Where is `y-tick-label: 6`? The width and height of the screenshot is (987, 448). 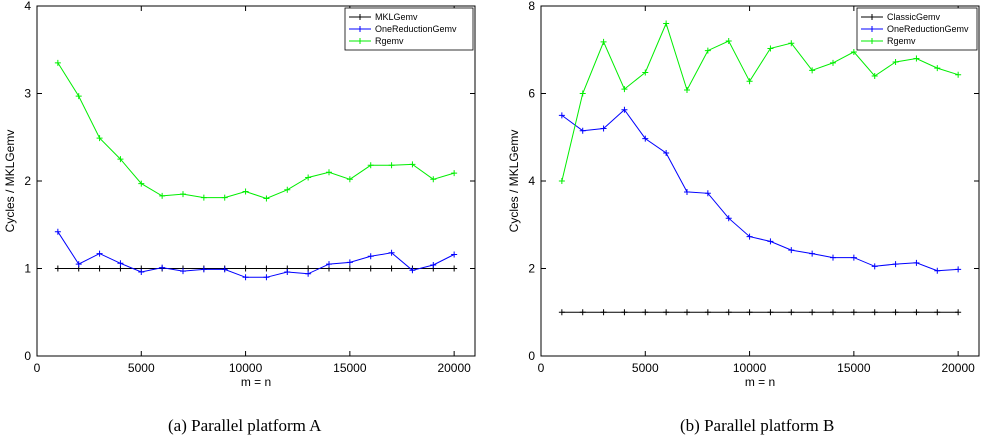
y-tick-label: 6 is located at coordinates (531, 94).